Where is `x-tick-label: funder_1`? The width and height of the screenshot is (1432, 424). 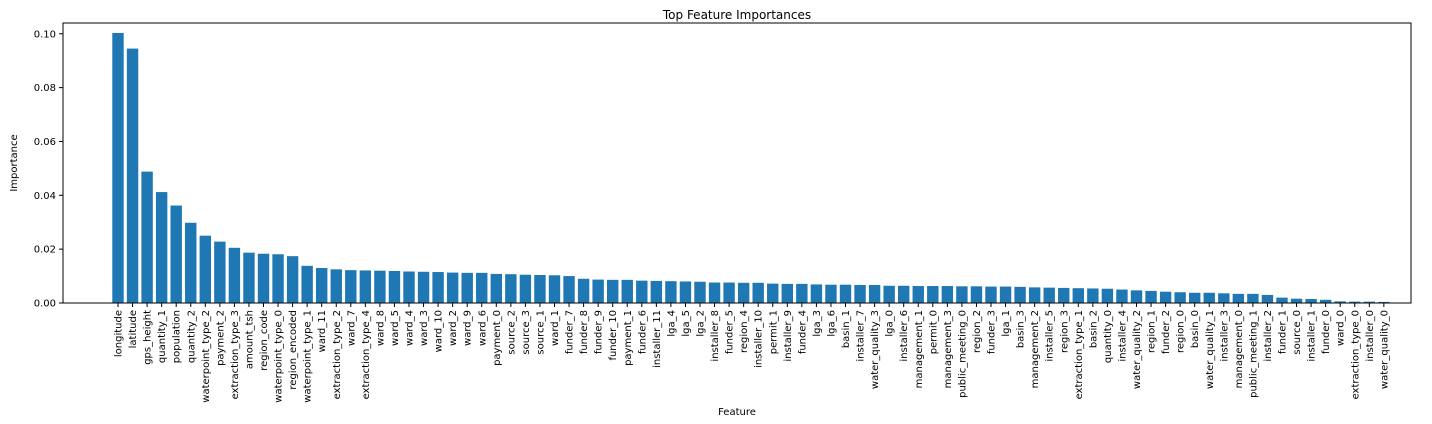 x-tick-label: funder_1 is located at coordinates (1283, 332).